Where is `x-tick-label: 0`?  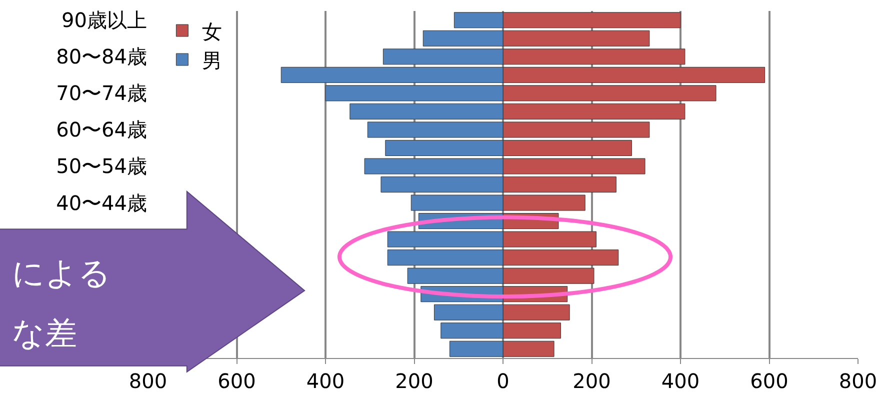 x-tick-label: 0 is located at coordinates (503, 381).